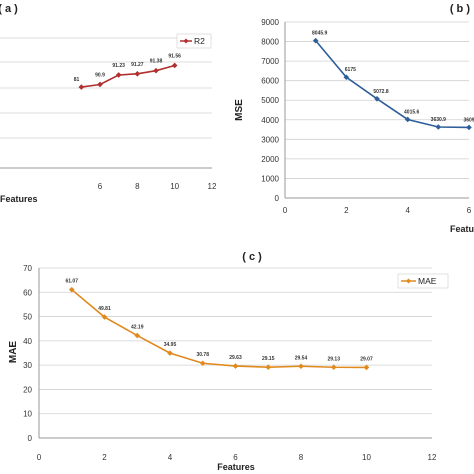  What do you see at coordinates (350, 70) in the screenshot?
I see `data-label: 6175` at bounding box center [350, 70].